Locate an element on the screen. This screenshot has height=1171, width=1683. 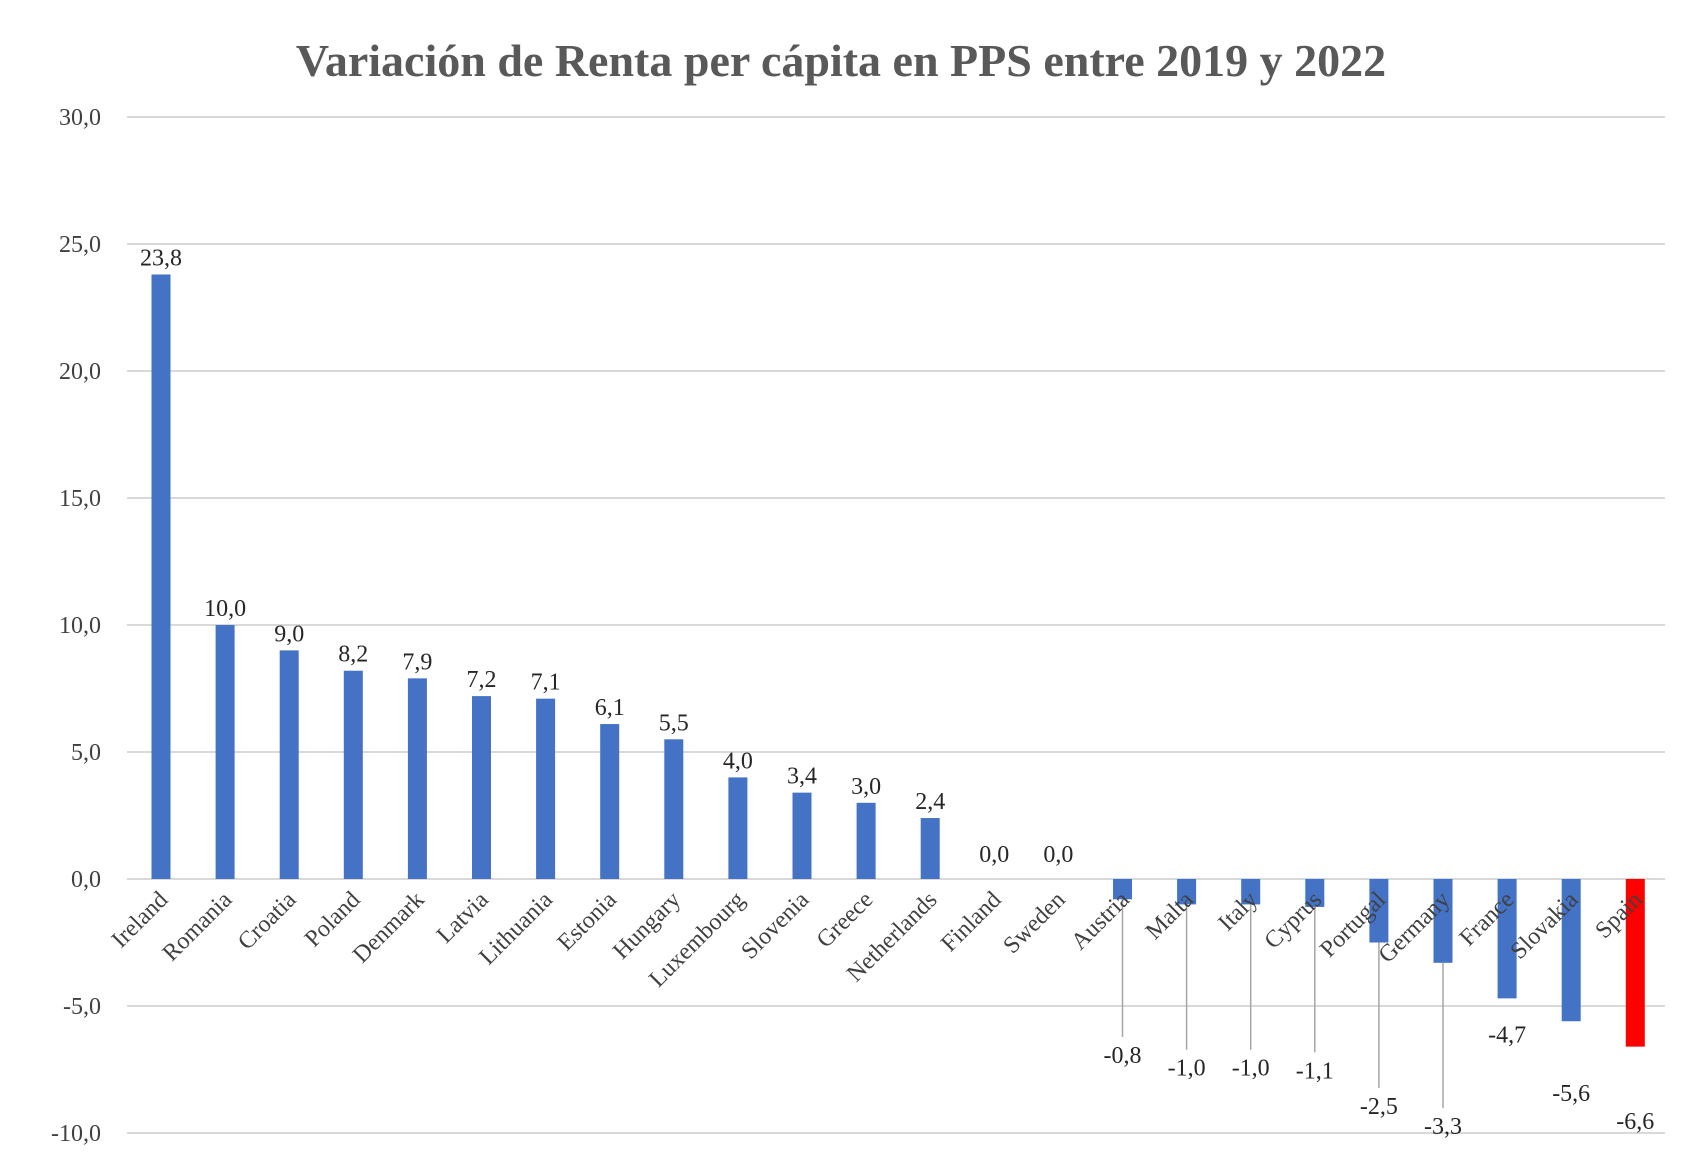
data-label-slovenia: 3,4 is located at coordinates (802, 777).